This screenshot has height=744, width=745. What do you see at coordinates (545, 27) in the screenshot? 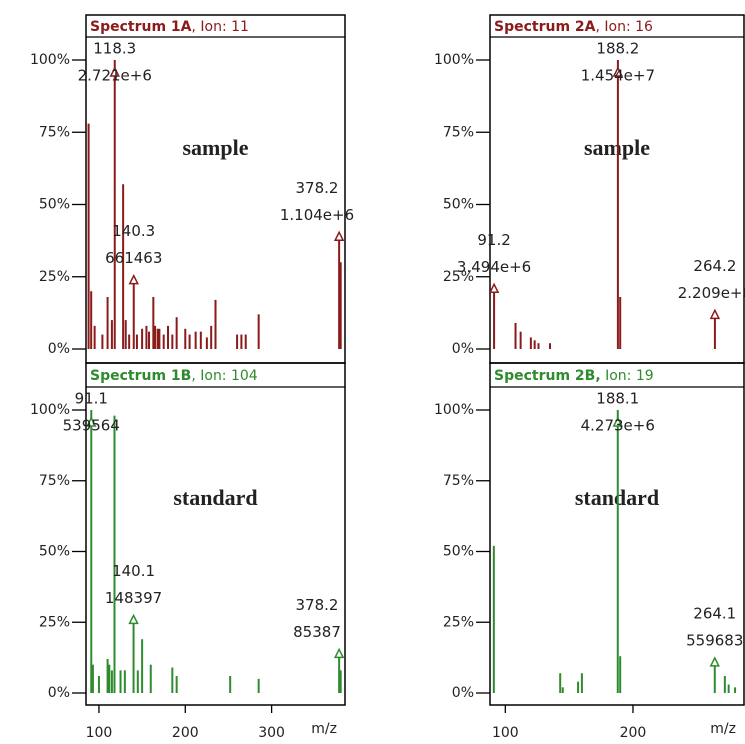
I see `panel-title: Spectrum 2A` at bounding box center [545, 27].